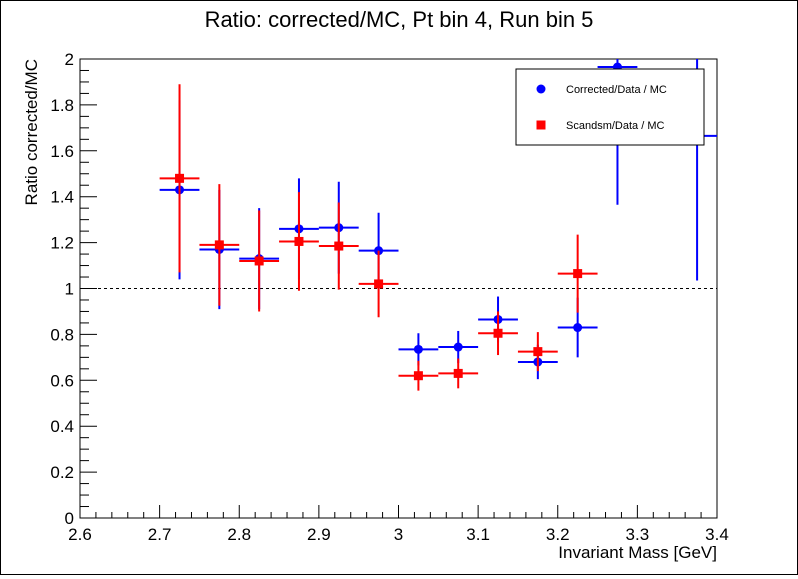 This screenshot has width=798, height=579. I want to click on legend-label: Scandsm/Data / MC, so click(615, 126).